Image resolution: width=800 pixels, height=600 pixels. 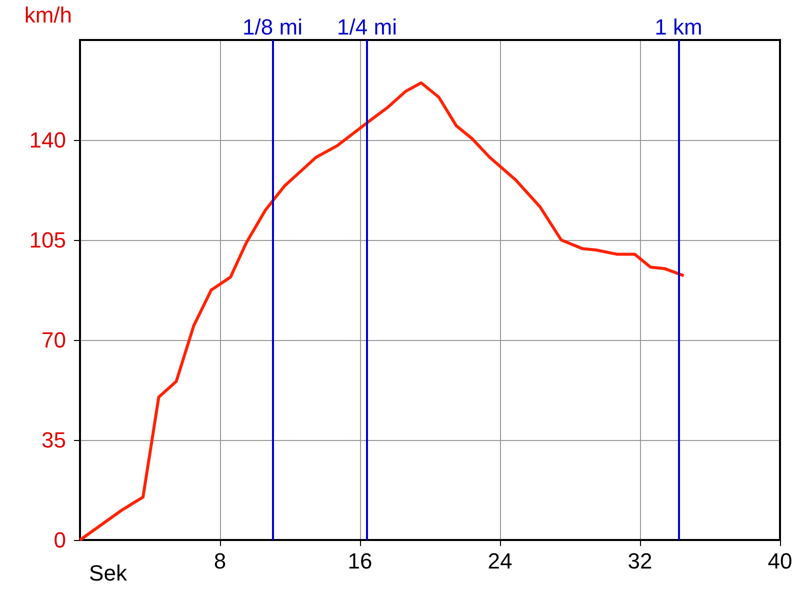 What do you see at coordinates (367, 27) in the screenshot?
I see `ref-line-label: 1/4 mi` at bounding box center [367, 27].